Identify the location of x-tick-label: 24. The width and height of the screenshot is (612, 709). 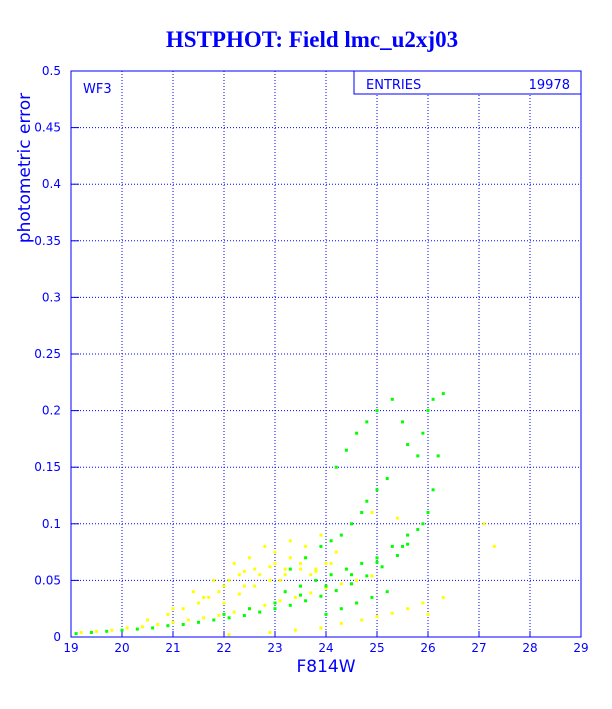
(325, 648).